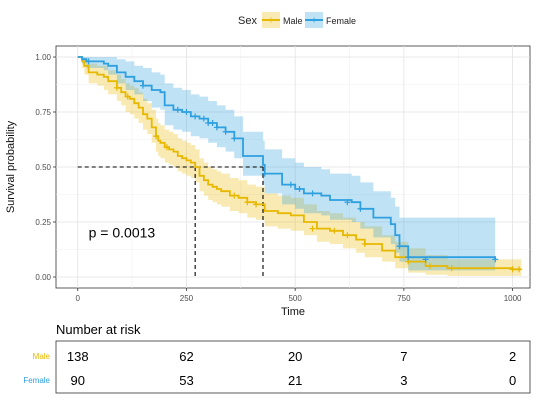  What do you see at coordinates (78, 298) in the screenshot?
I see `x-tick-label-0: 0` at bounding box center [78, 298].